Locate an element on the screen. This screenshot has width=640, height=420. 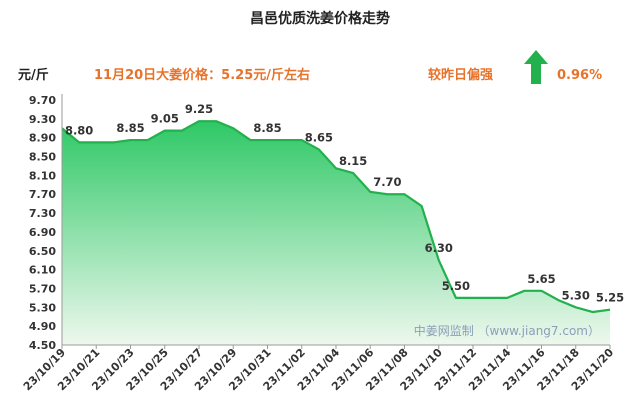
data-label: 9.25 is located at coordinates (199, 109).